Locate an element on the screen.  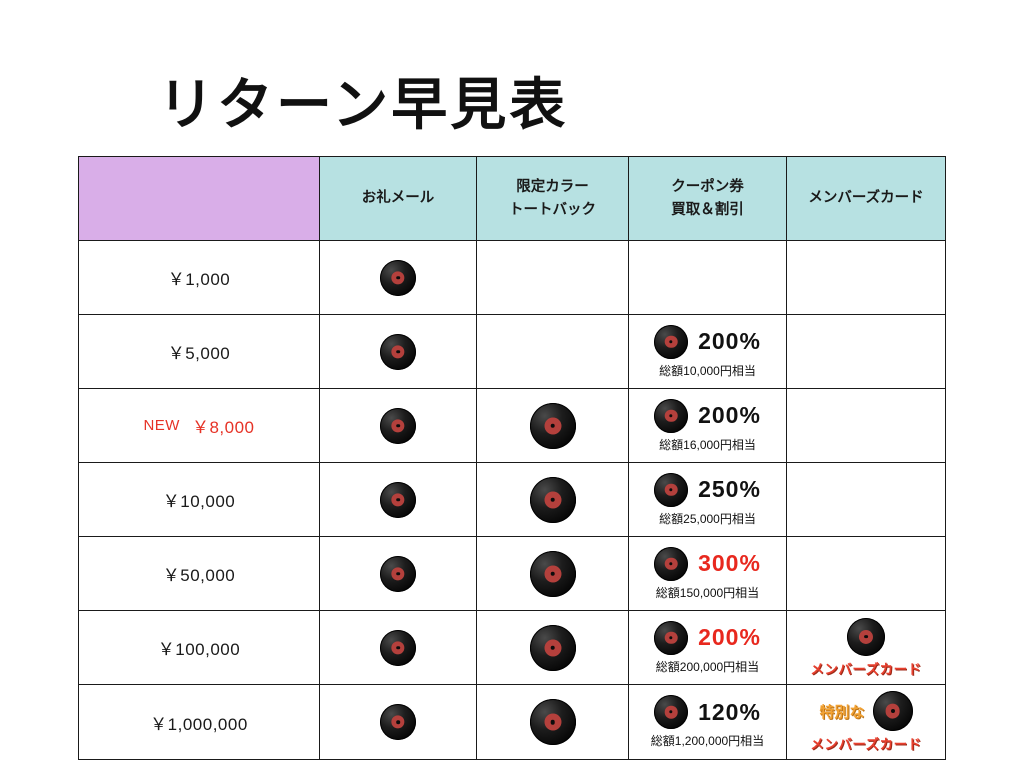
coupon-cell: 120% 総額1,200,000円相当 is located at coordinates (708, 722).